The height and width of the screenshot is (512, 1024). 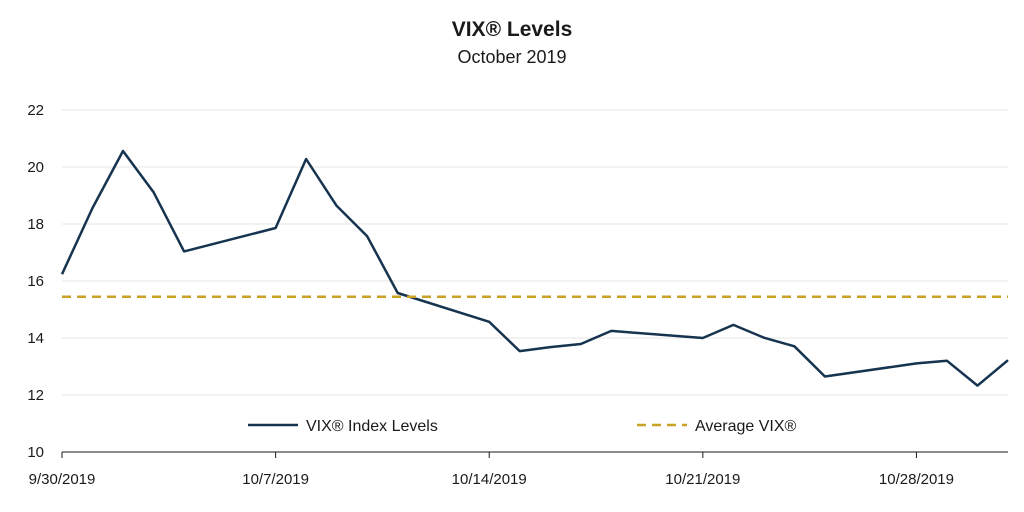 I want to click on y-tick-label: 22, so click(x=35, y=110).